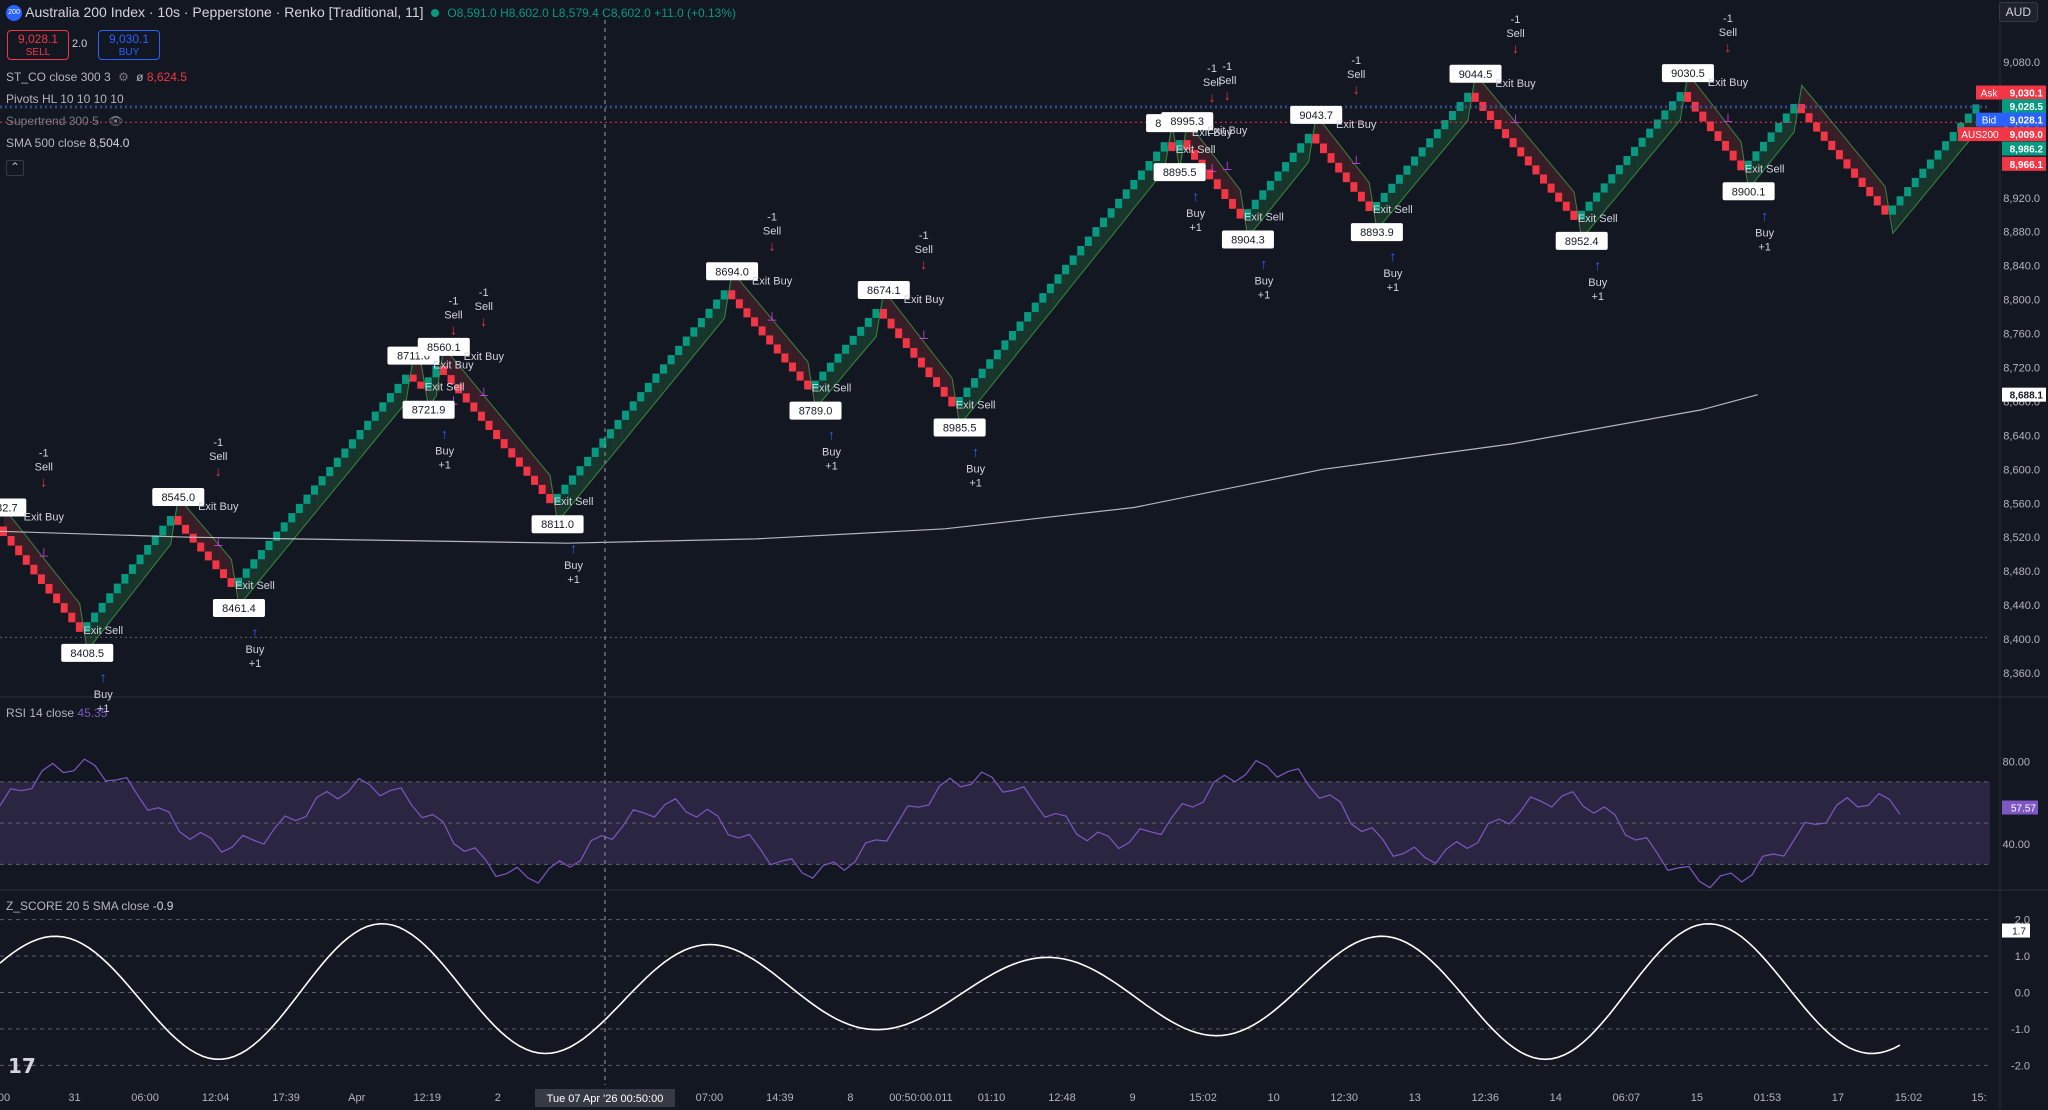 Image resolution: width=2048 pixels, height=1110 pixels. Describe the element at coordinates (145, 1098) in the screenshot. I see `time-axis-tick: 06:00` at that location.